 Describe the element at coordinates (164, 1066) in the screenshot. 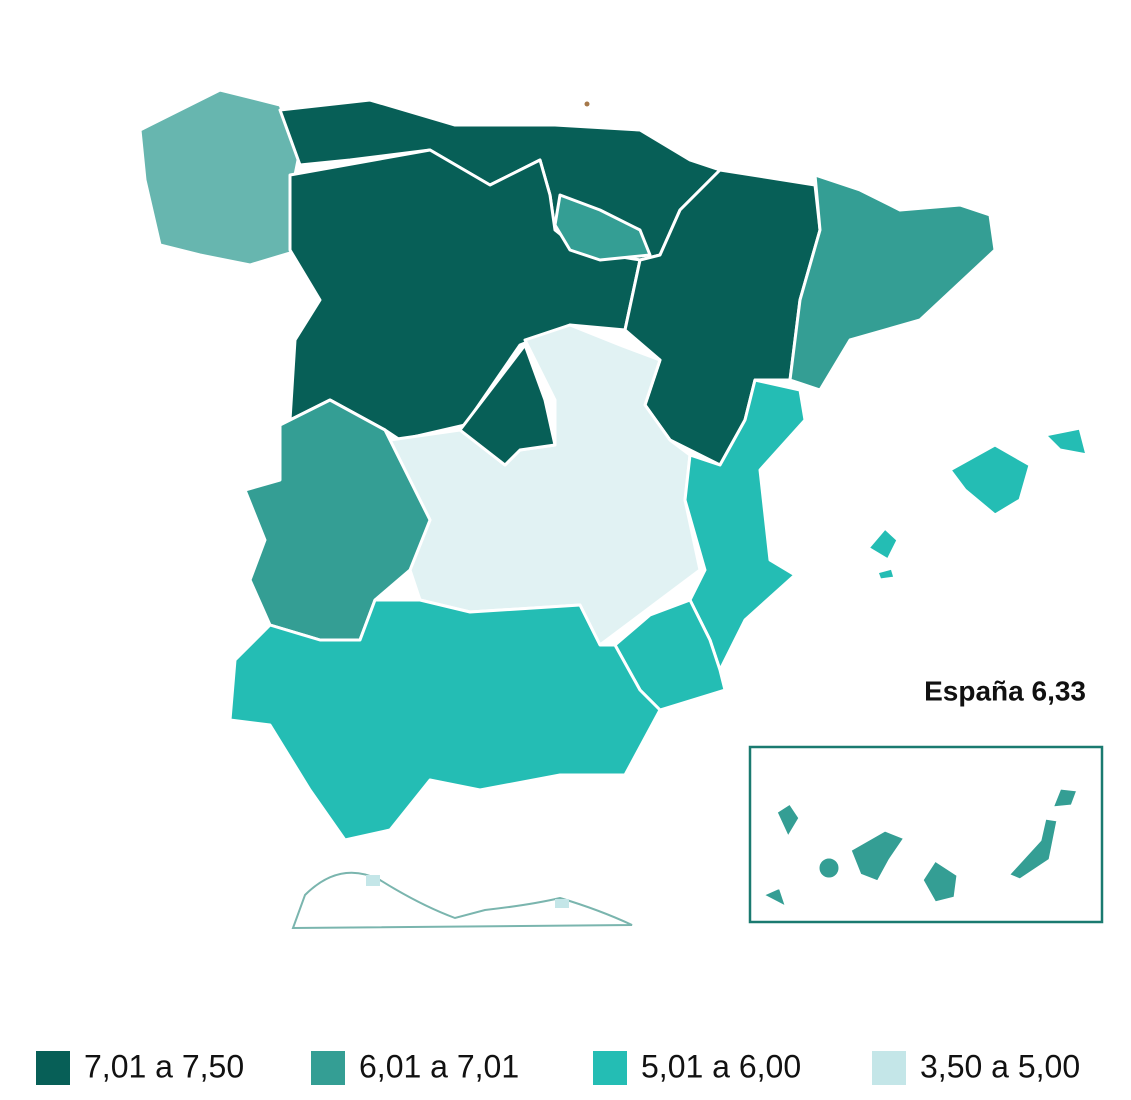

I see `legend-label: 7,01 a 7,50` at that location.